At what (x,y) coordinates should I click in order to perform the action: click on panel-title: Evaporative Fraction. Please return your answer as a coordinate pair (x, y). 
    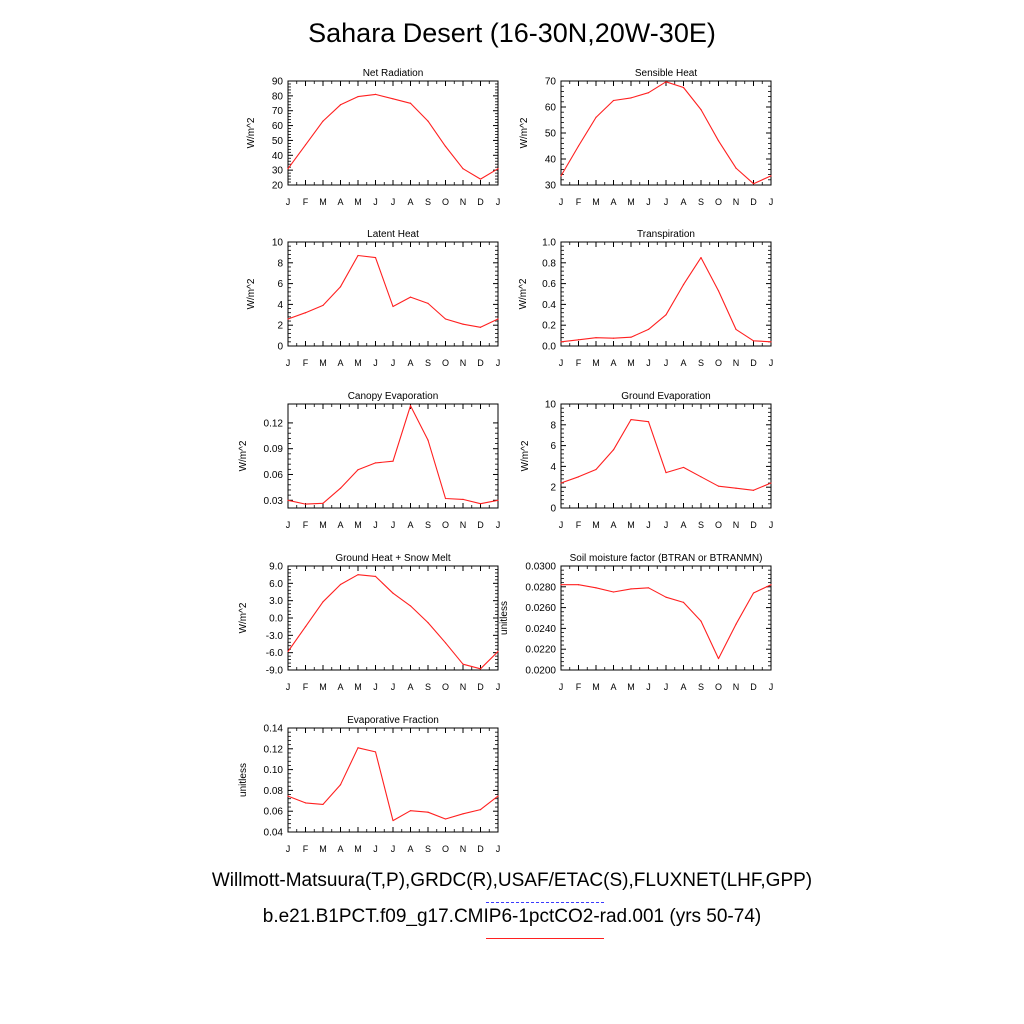
    Looking at the image, I should click on (393, 720).